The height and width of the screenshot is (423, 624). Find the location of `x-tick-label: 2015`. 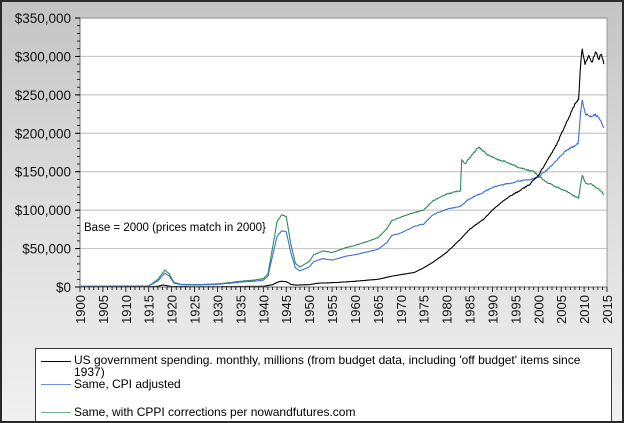

x-tick-label: 2015 is located at coordinates (607, 309).